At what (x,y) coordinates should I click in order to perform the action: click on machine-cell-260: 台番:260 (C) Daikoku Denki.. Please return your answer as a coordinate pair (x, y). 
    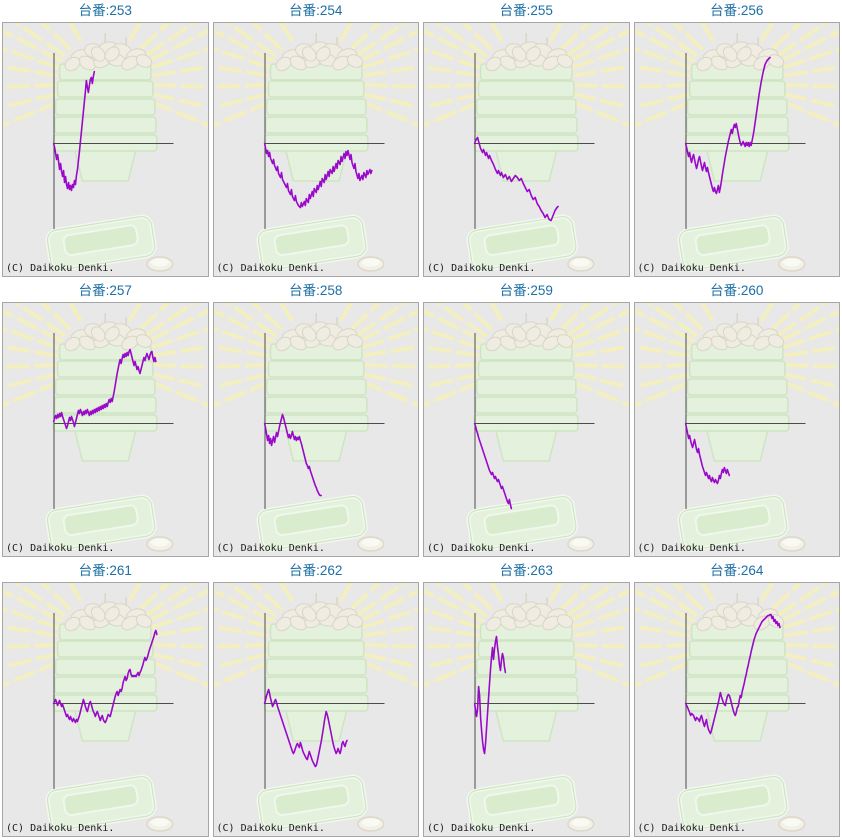
    Looking at the image, I should click on (737, 420).